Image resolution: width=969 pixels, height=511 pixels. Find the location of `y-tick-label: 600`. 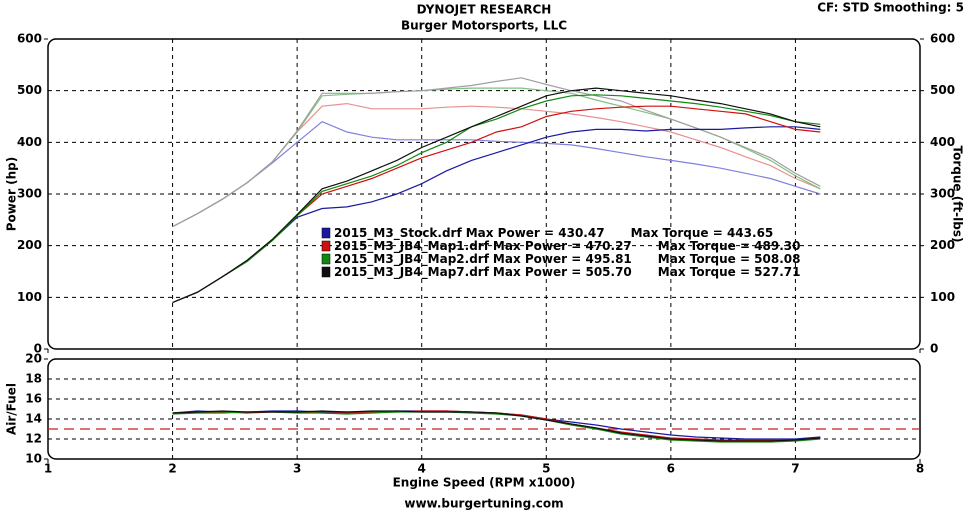

y-tick-label: 600 is located at coordinates (29, 39).